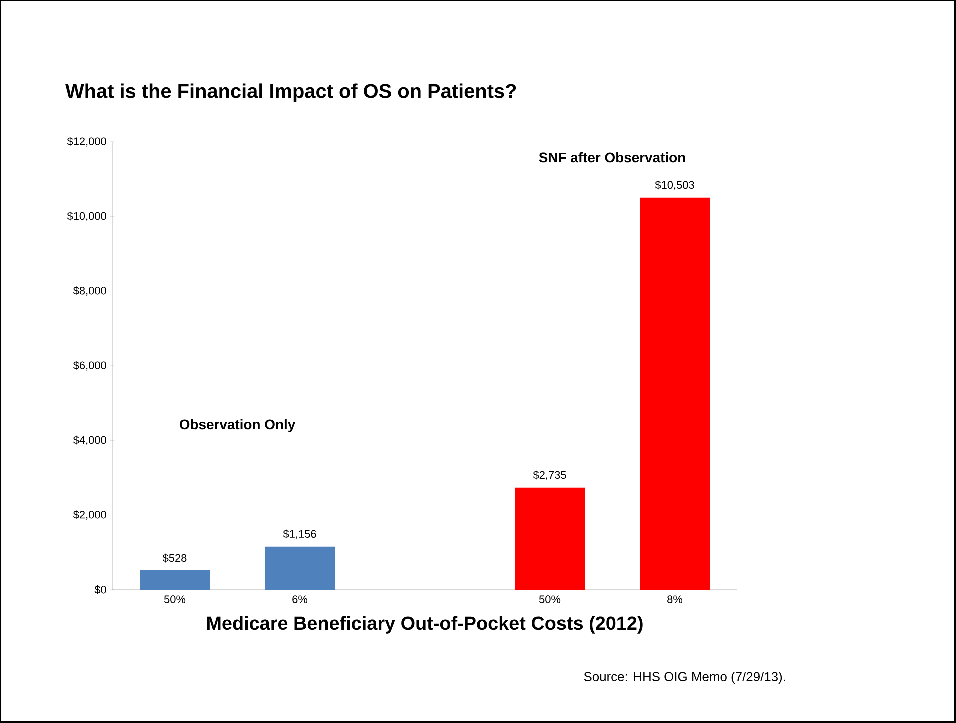 This screenshot has height=723, width=956. I want to click on annotation: Observation Only, so click(238, 425).